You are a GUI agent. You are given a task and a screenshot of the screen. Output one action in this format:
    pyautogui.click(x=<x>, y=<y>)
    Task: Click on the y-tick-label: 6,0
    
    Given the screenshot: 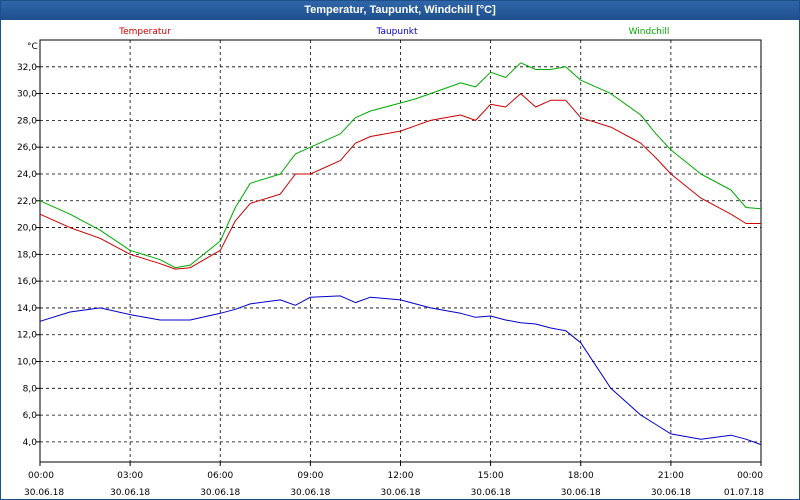 What is the action you would take?
    pyautogui.click(x=30, y=416)
    